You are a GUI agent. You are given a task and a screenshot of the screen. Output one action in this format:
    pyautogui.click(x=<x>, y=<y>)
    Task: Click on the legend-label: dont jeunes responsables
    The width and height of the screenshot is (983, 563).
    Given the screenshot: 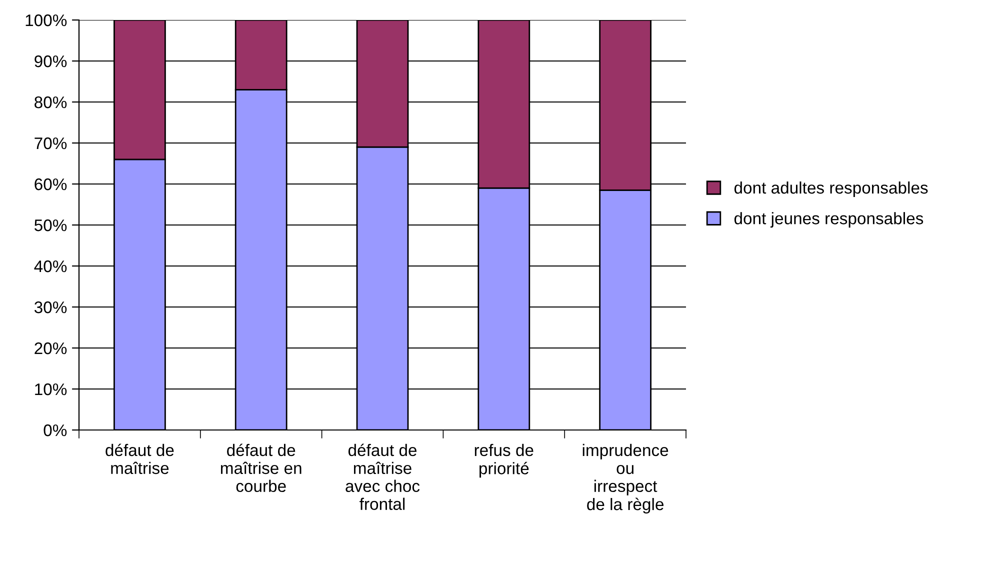 What is the action you would take?
    pyautogui.click(x=829, y=220)
    